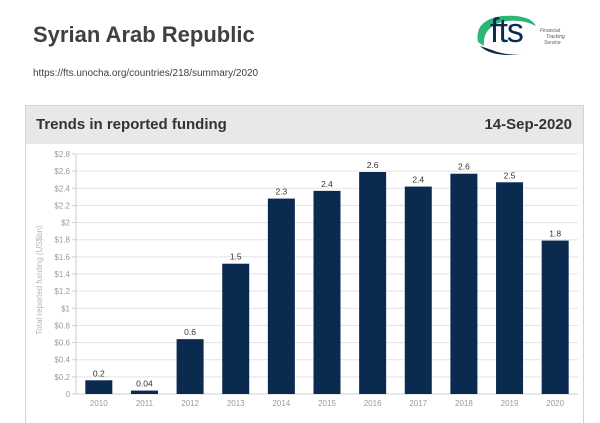  I want to click on x-tick-label: 2011, so click(145, 403).